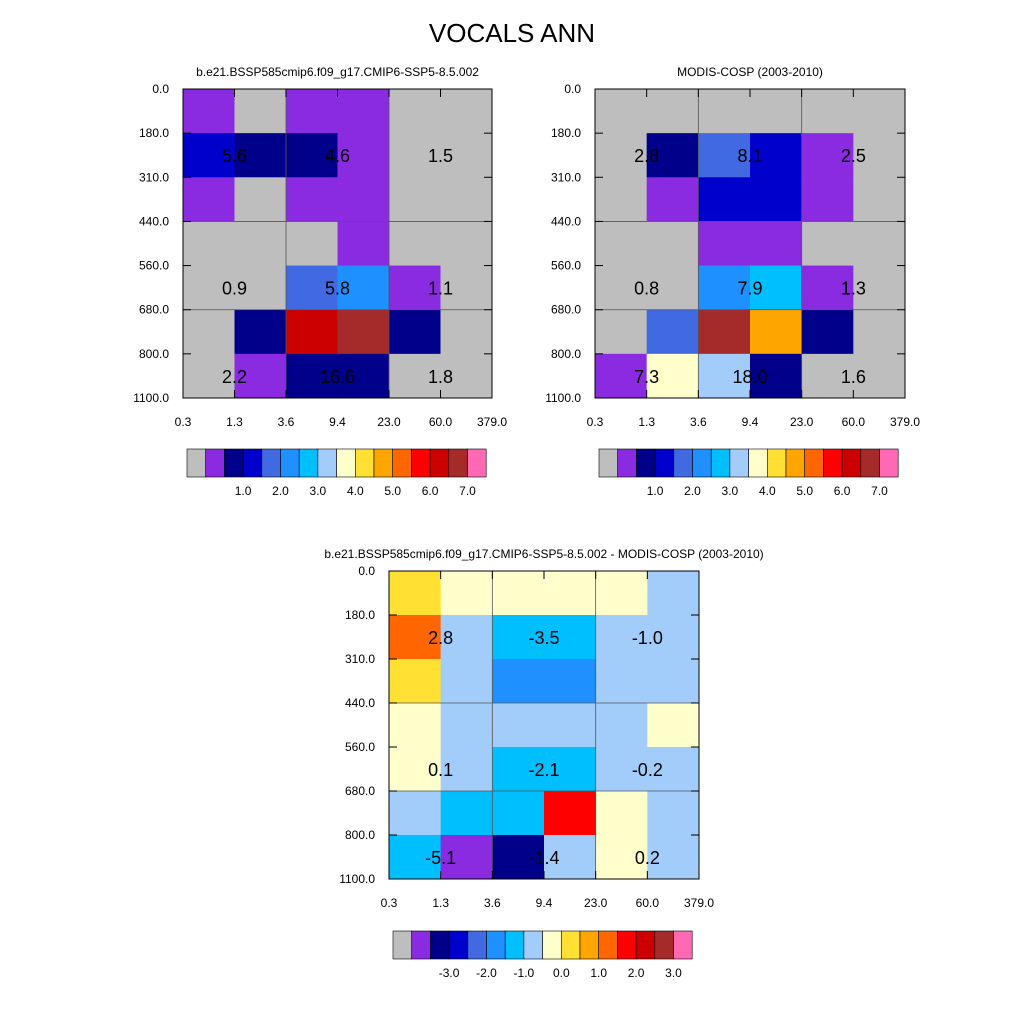  Describe the element at coordinates (337, 289) in the screenshot. I see `cell-value-label: 5.8` at that location.